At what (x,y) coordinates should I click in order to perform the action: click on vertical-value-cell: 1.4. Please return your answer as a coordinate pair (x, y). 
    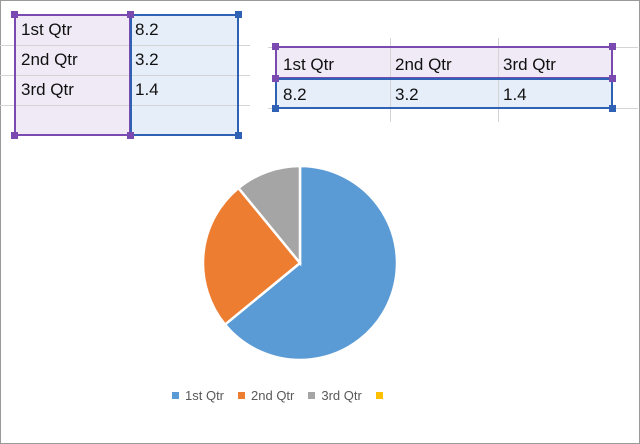
    Looking at the image, I should click on (147, 89).